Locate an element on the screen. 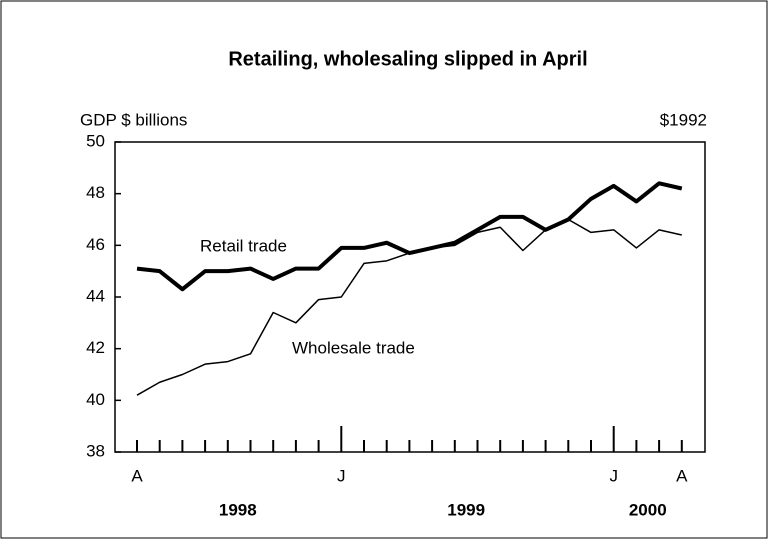 The image size is (769, 544). y-tick-label: 48 is located at coordinates (95, 192).